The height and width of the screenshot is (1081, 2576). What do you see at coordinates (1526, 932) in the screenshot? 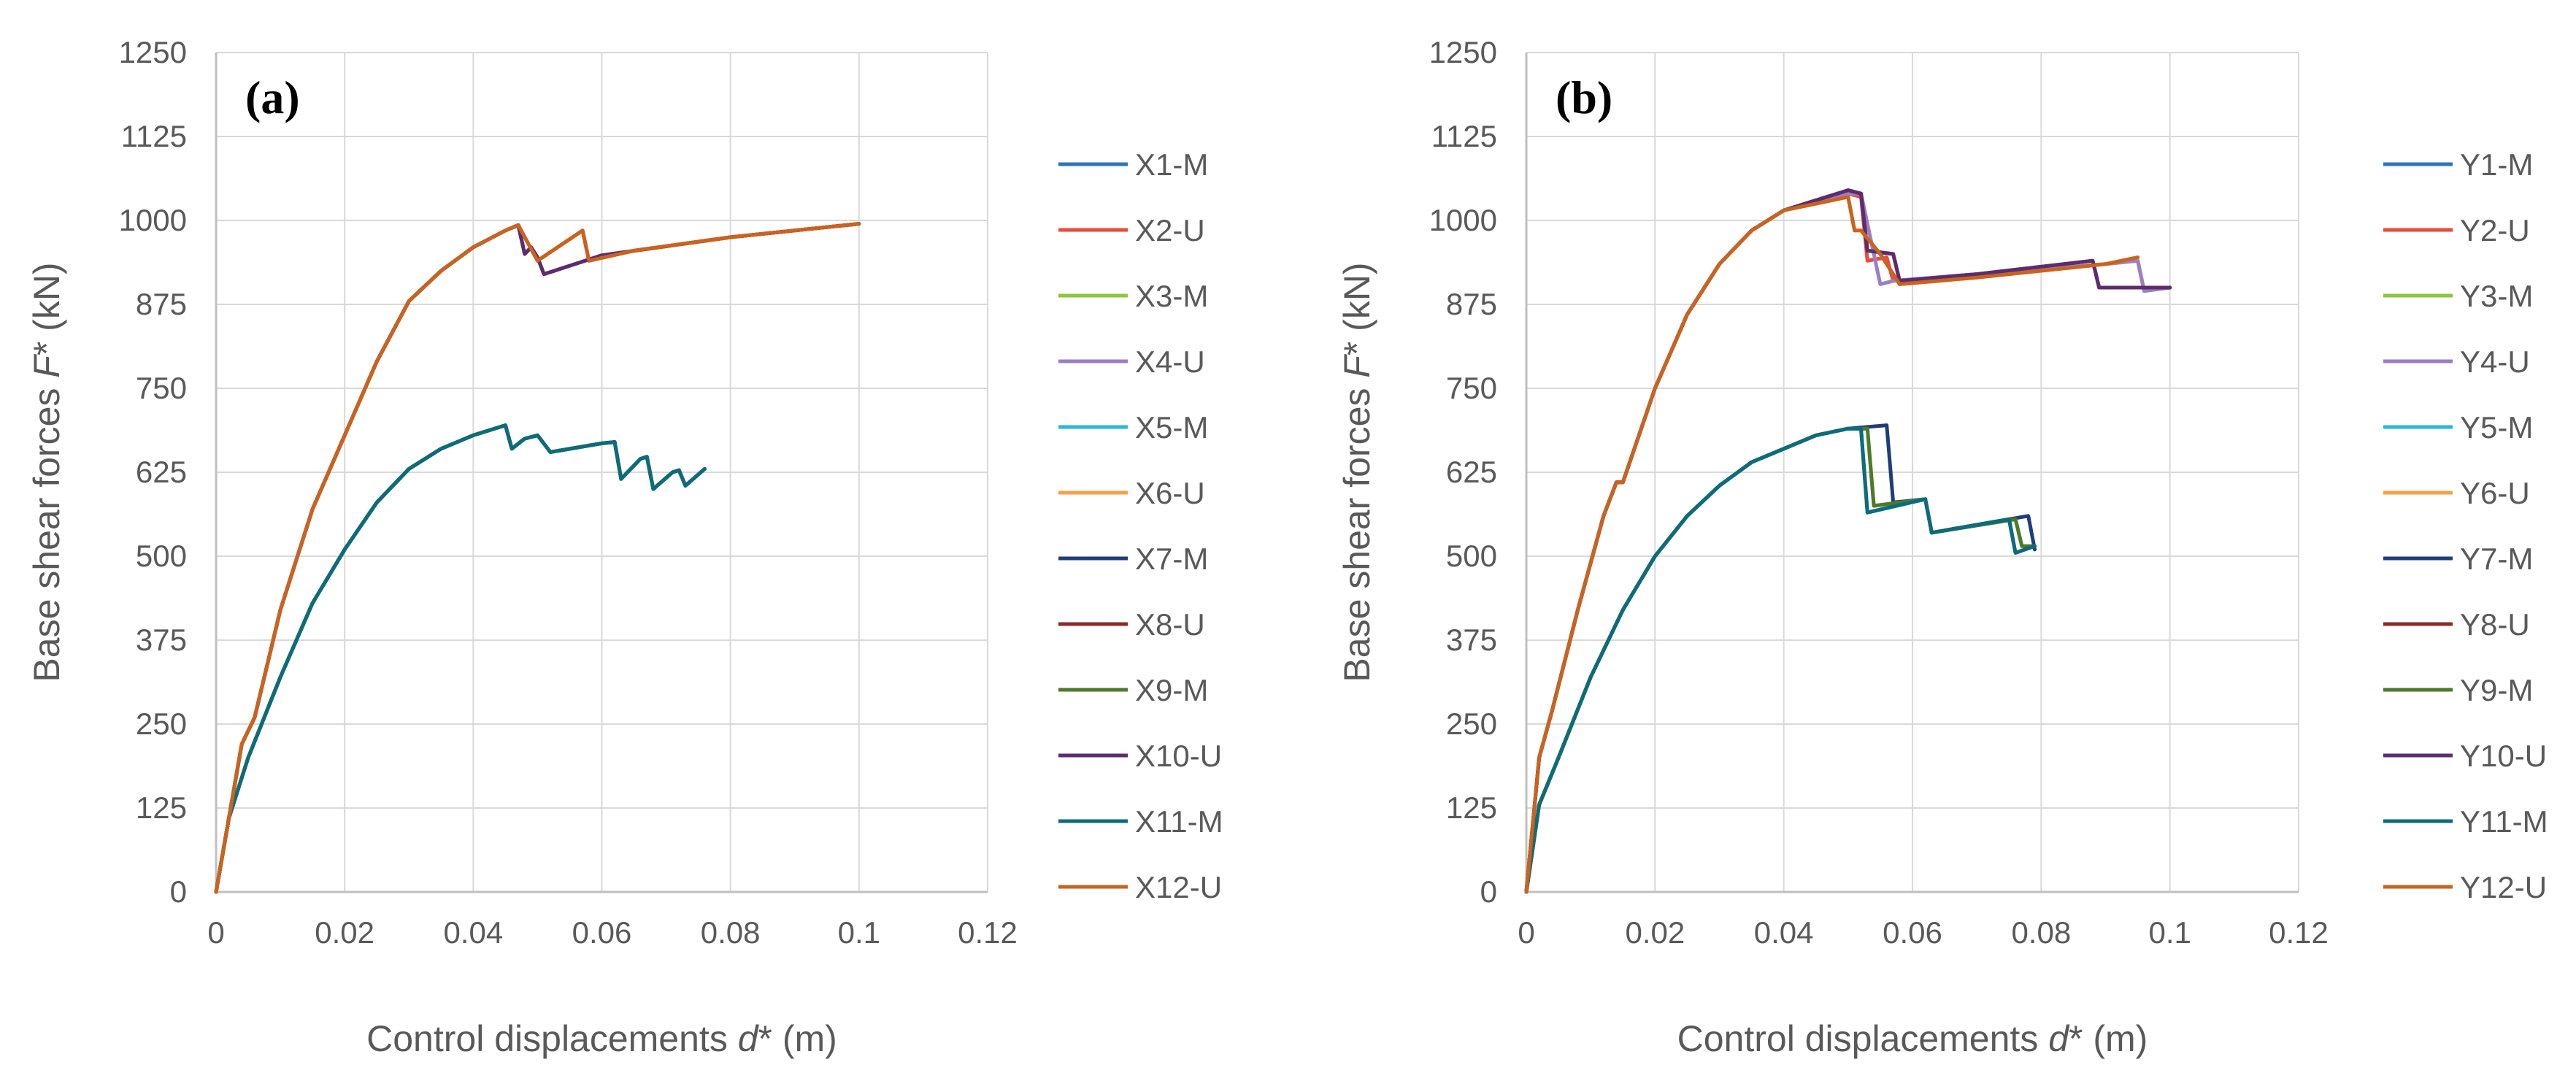
I see `x-tick-label-b-0: 0` at bounding box center [1526, 932].